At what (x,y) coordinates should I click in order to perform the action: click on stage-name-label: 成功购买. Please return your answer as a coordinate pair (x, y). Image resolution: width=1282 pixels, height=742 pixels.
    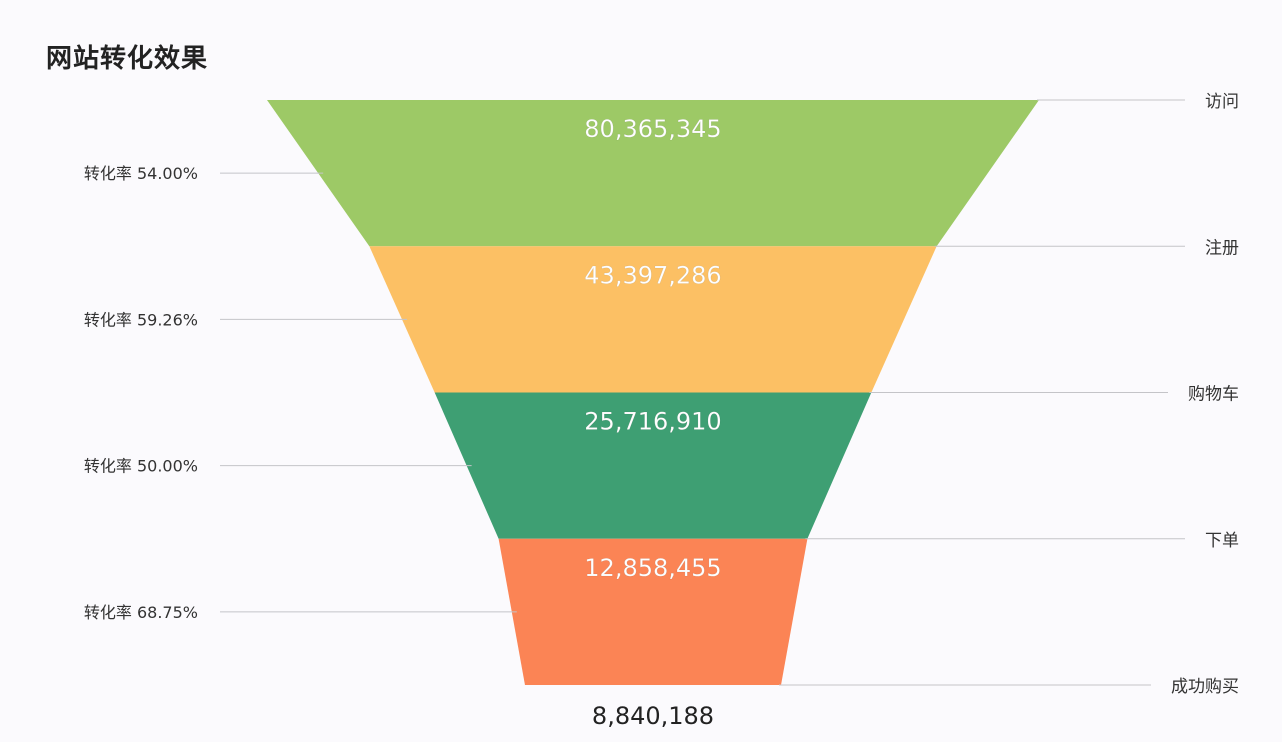
    Looking at the image, I should click on (1205, 687).